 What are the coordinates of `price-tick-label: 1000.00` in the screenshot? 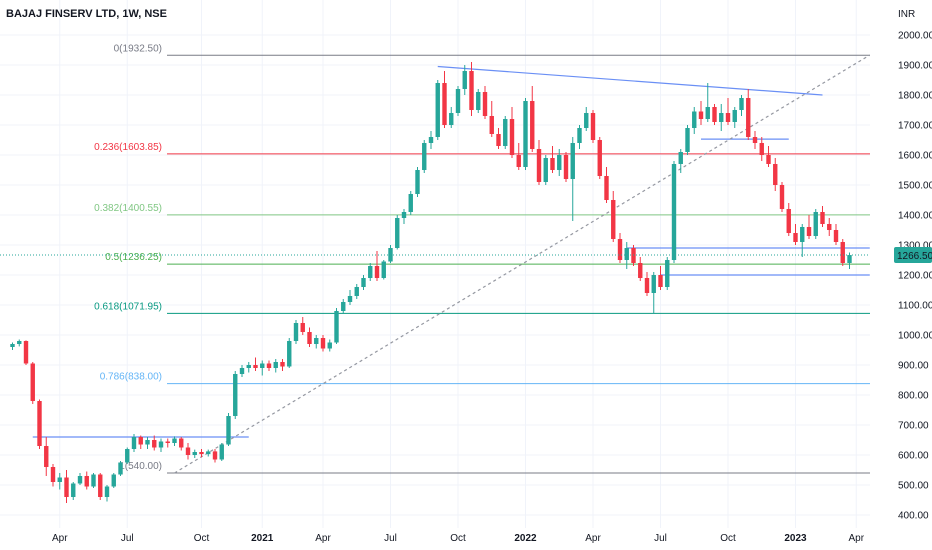 It's located at (915, 336).